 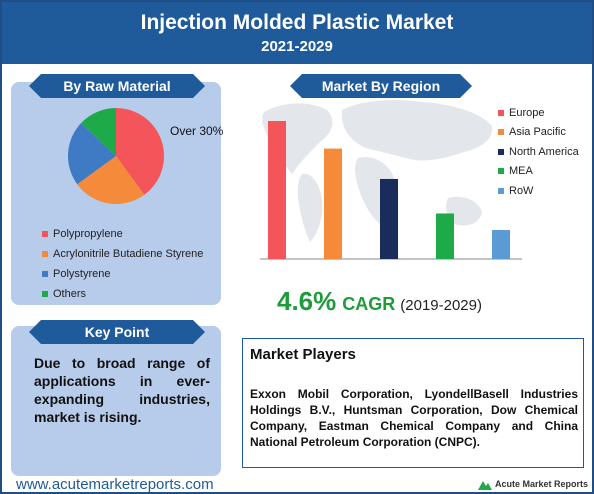 I want to click on logo-text: Acute Market Reports, so click(x=542, y=484).